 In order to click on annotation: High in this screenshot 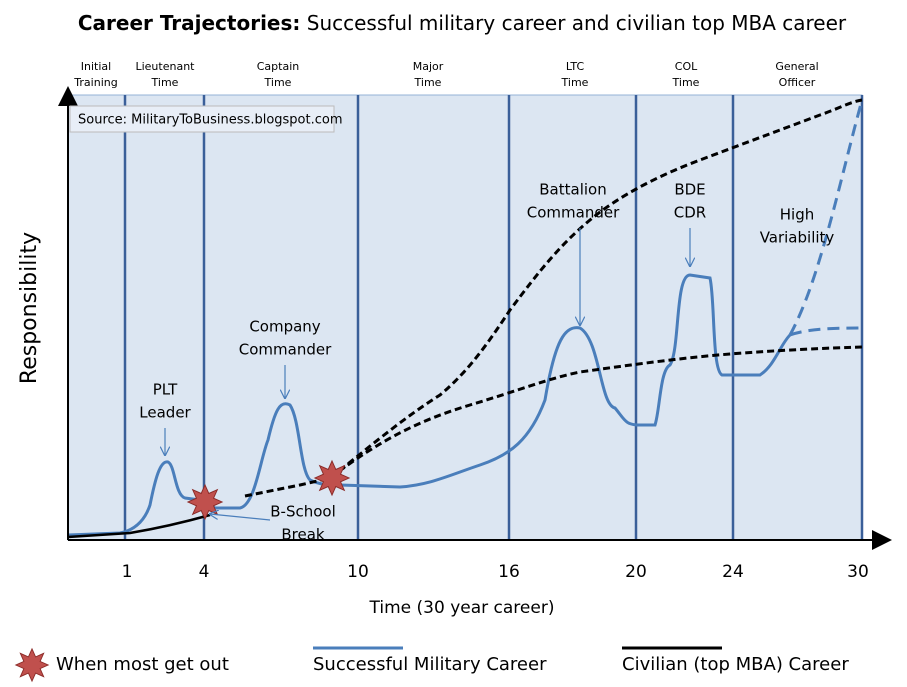, I will do `click(797, 215)`.